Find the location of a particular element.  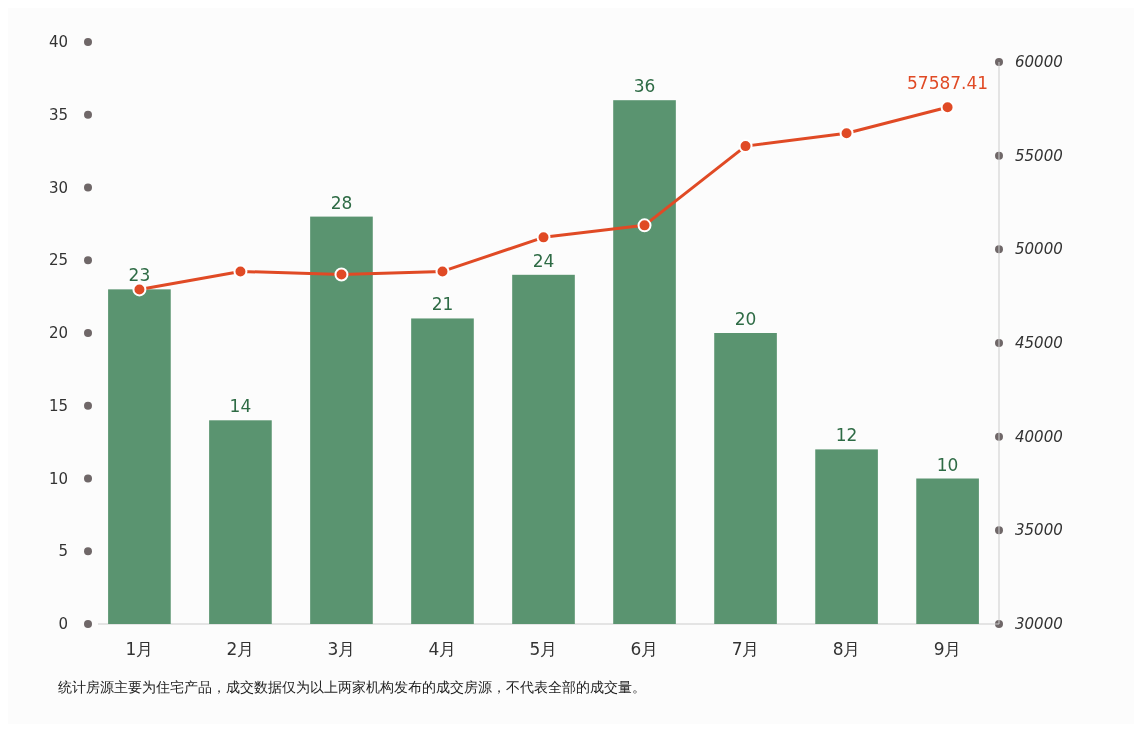

x-tick-label: 7月 is located at coordinates (745, 649).